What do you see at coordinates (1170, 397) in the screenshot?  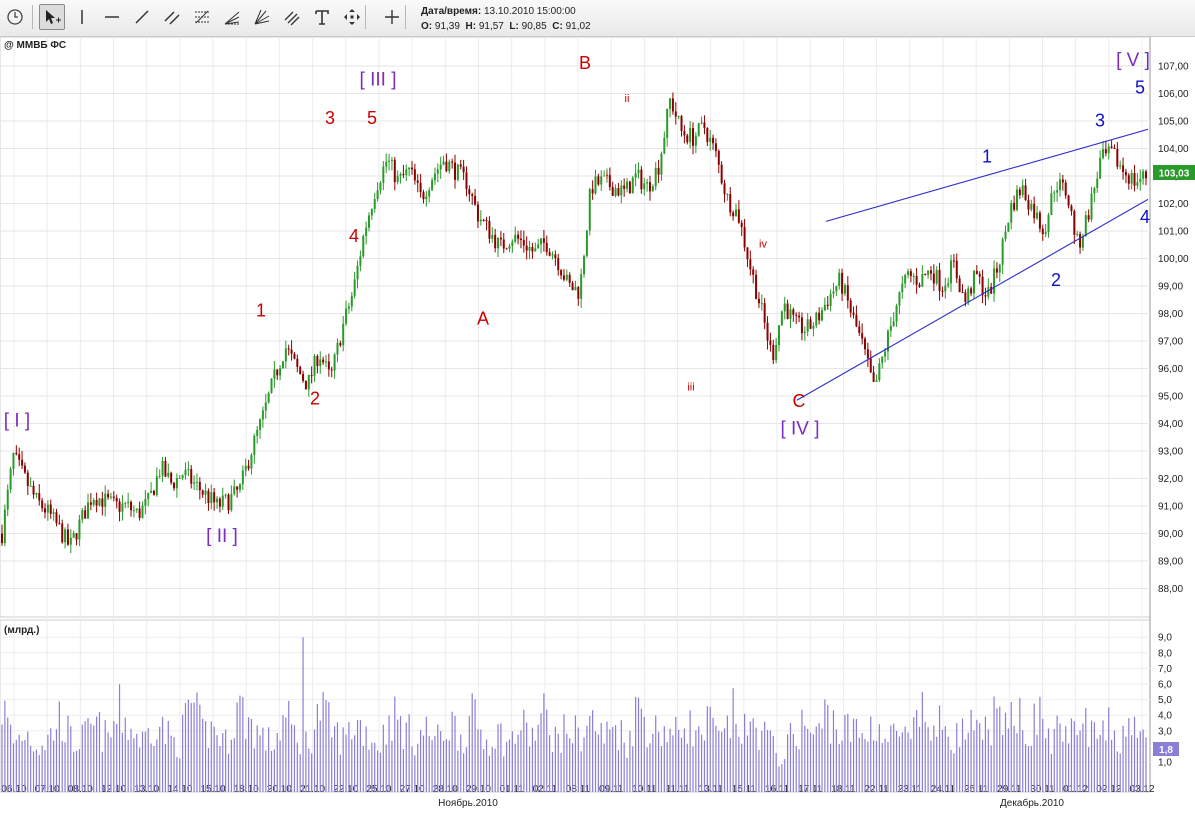 I see `y-tick-label: 95,00` at bounding box center [1170, 397].